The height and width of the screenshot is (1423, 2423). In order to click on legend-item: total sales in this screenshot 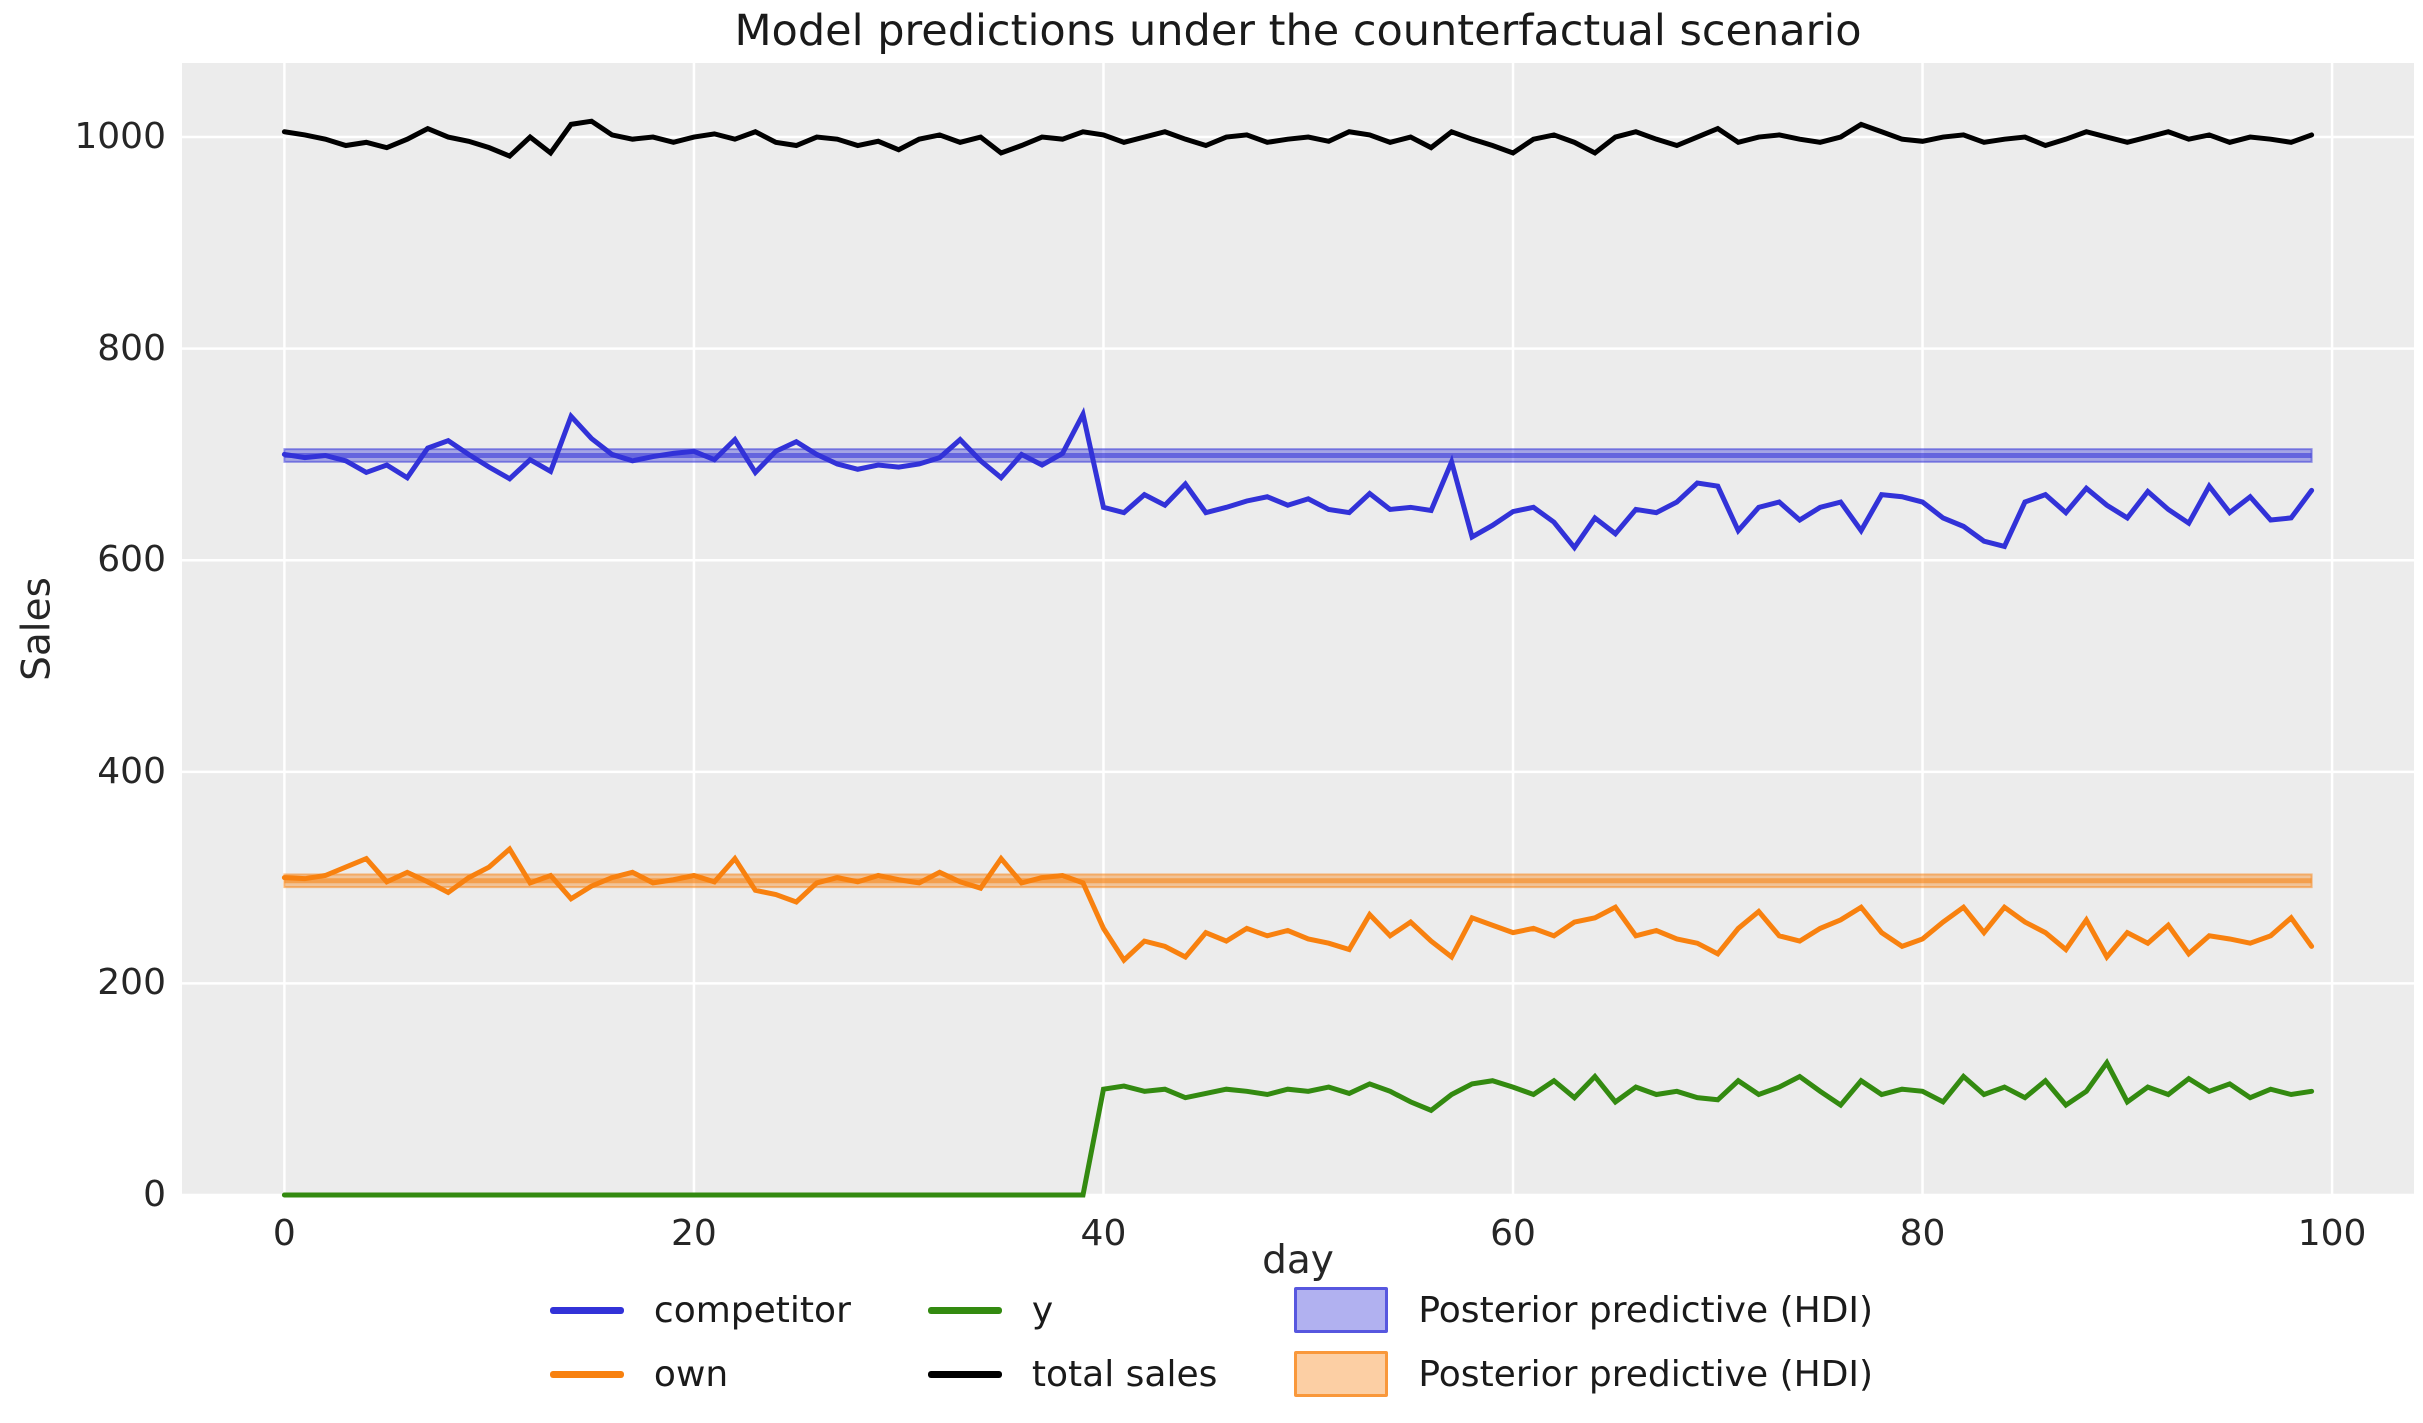, I will do `click(1072, 1374)`.